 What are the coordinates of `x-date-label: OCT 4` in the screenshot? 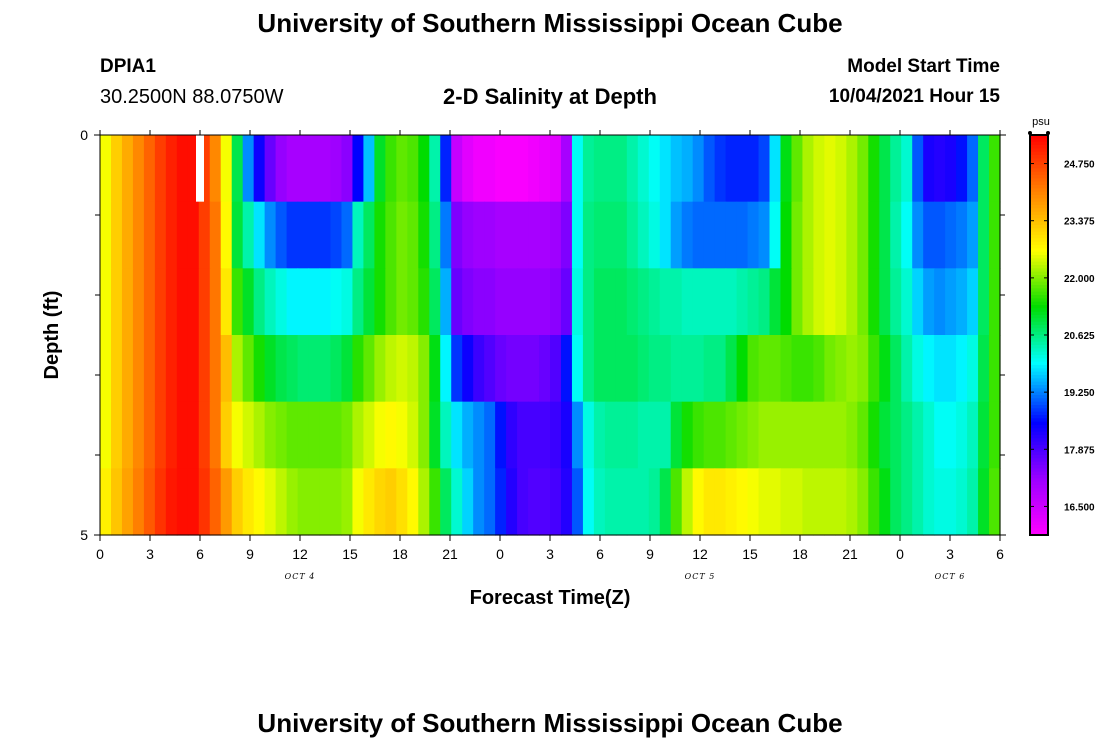 It's located at (300, 576).